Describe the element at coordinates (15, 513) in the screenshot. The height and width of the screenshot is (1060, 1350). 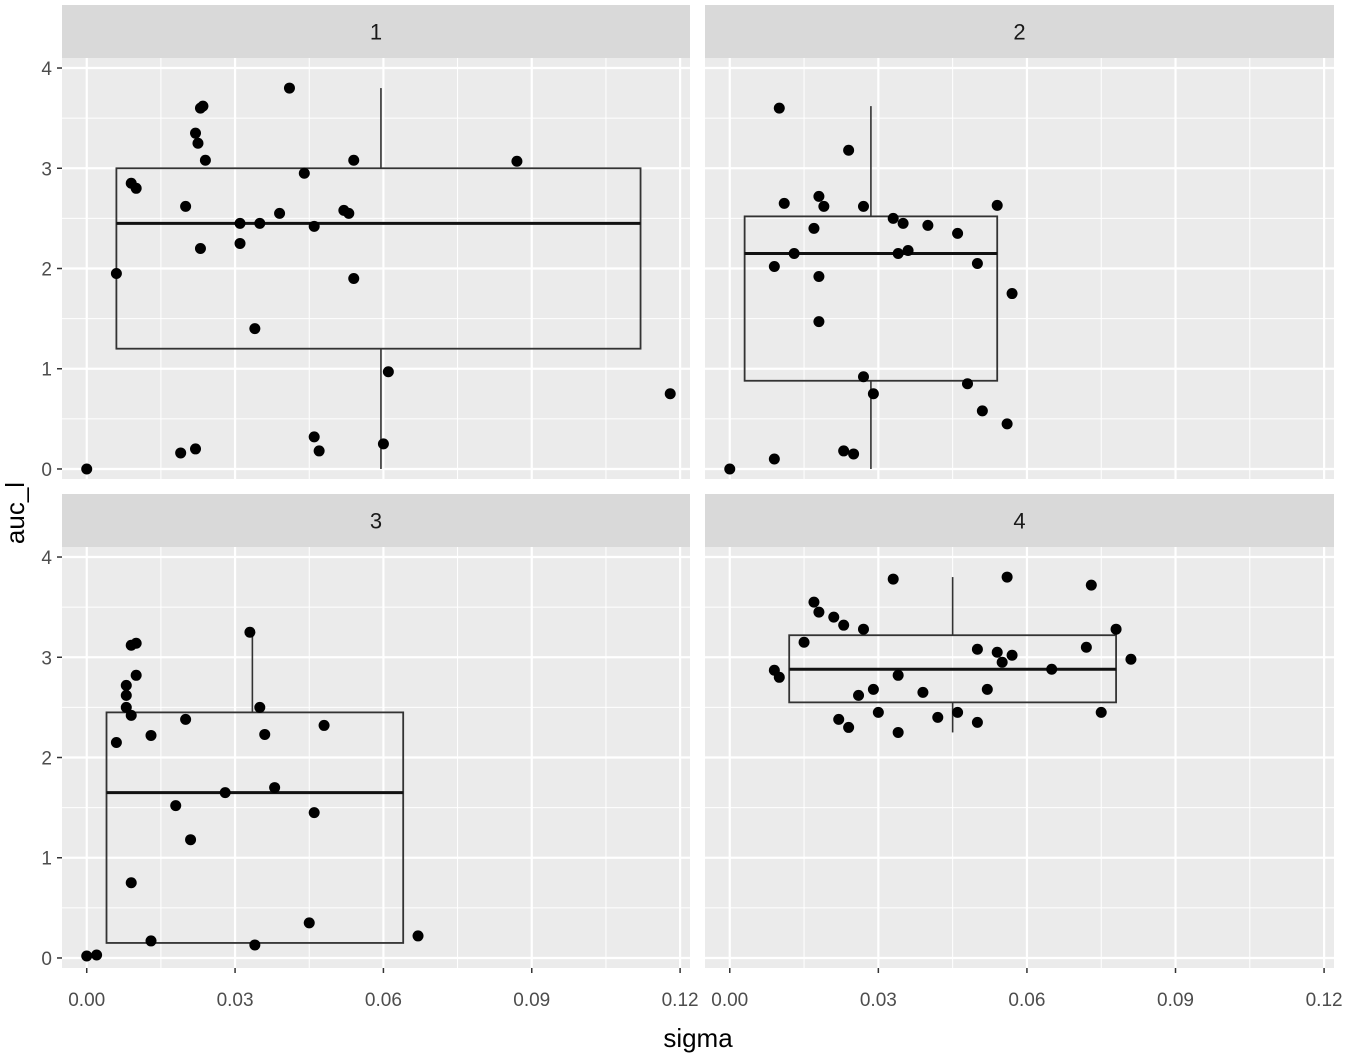
I see `y-axis-title: auc_l` at that location.